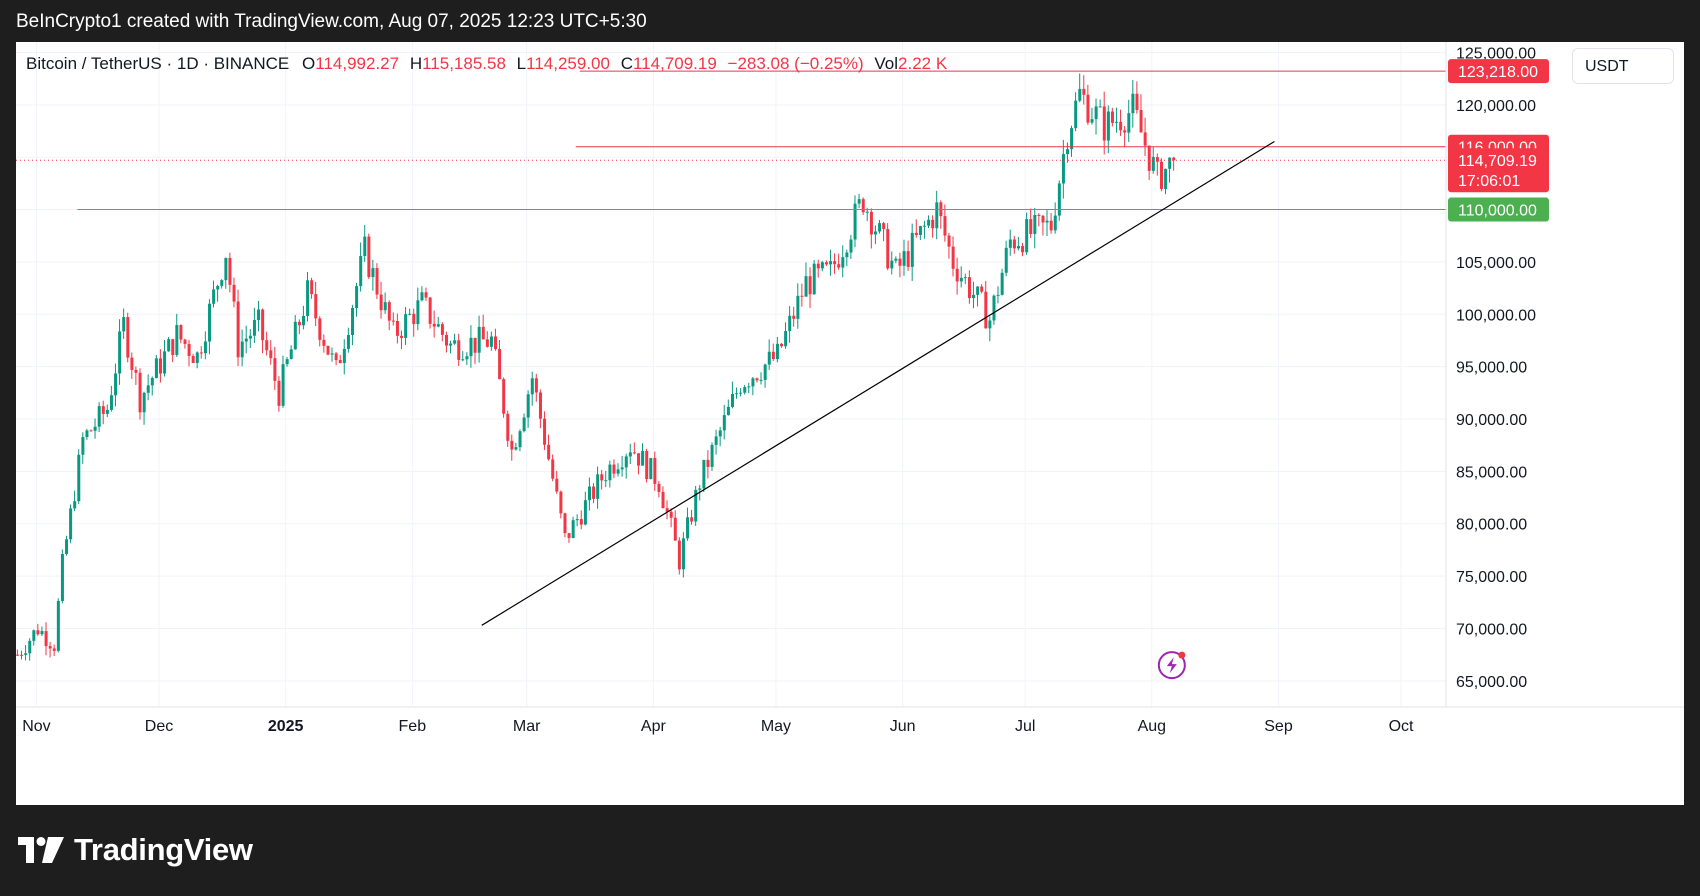 Image resolution: width=1700 pixels, height=896 pixels. I want to click on x-tick-label: May, so click(776, 726).